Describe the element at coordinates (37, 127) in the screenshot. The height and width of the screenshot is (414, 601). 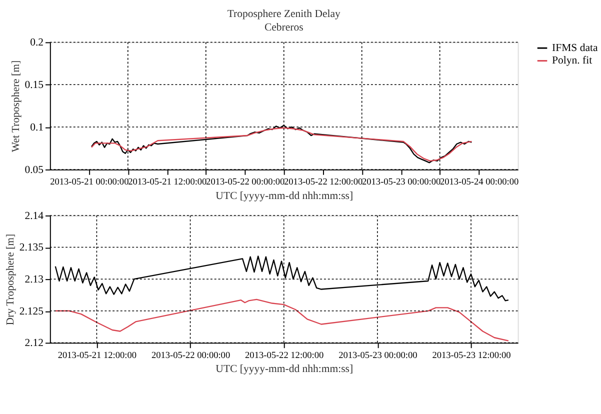
I see `y-tick-label: 0.1` at that location.